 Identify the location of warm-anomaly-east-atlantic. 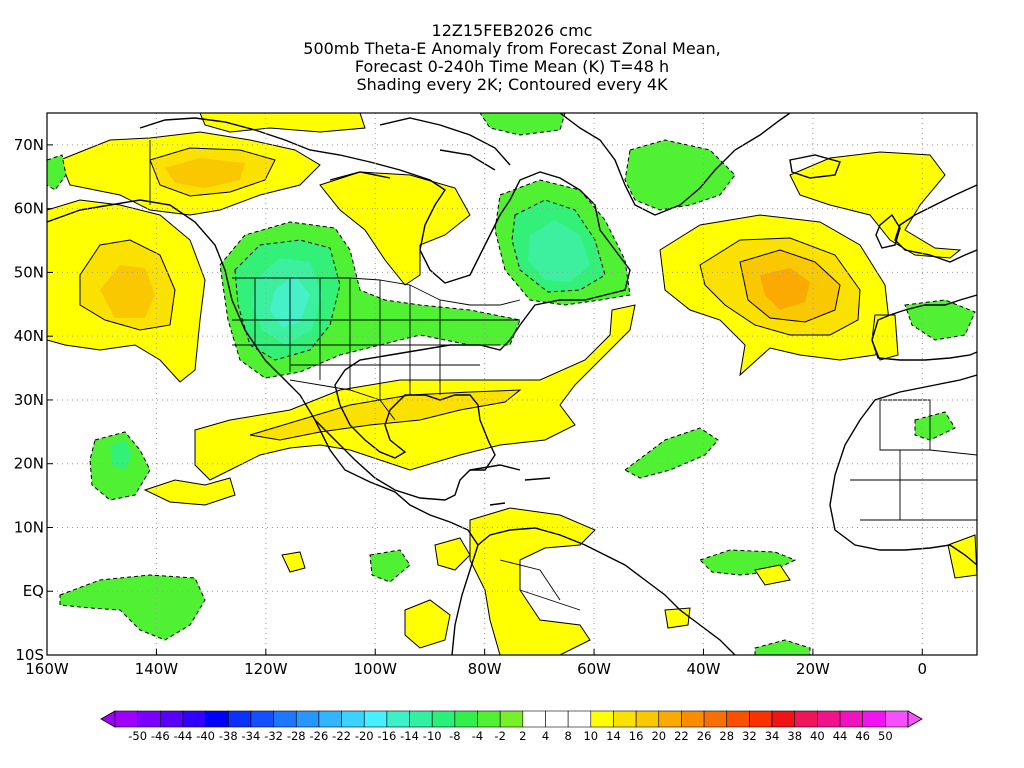
(775, 295).